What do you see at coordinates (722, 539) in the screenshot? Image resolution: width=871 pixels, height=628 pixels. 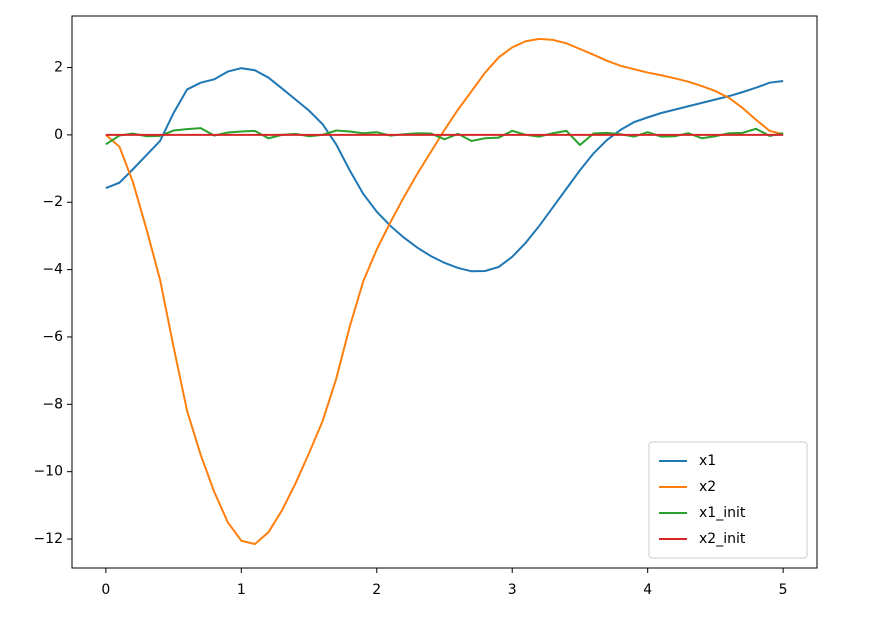 I see `legend-label: x2_init` at bounding box center [722, 539].